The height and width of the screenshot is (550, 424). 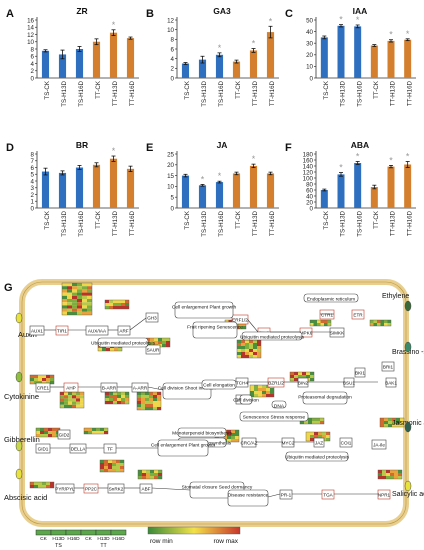 I want to click on process-label: Stomatal closure Seed dormancy, so click(x=217, y=488).